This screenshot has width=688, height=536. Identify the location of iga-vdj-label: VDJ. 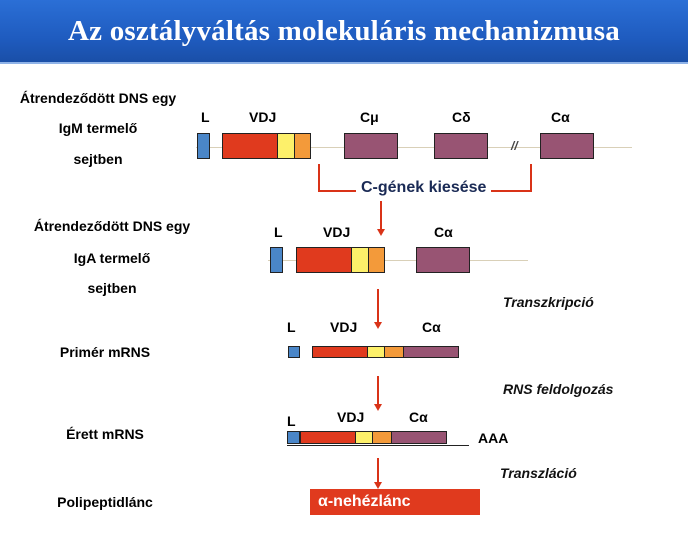
(337, 232).